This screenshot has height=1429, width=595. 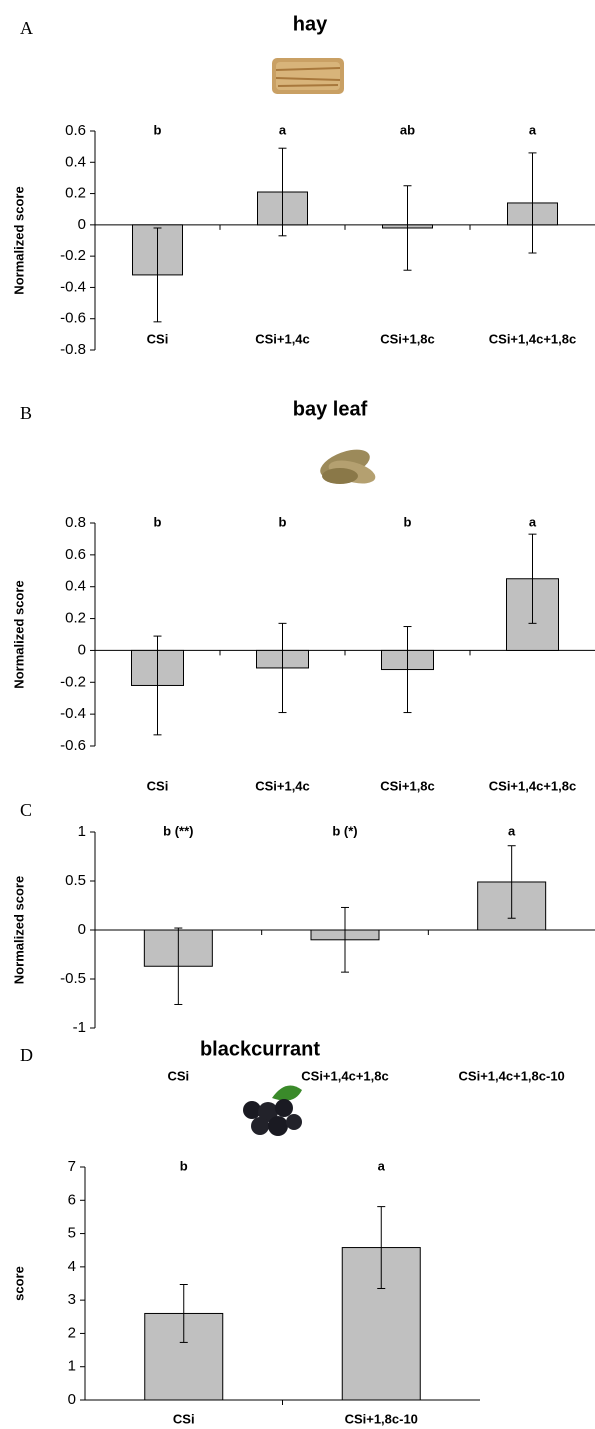 What do you see at coordinates (348, 466) in the screenshot?
I see `bay-leaf-image` at bounding box center [348, 466].